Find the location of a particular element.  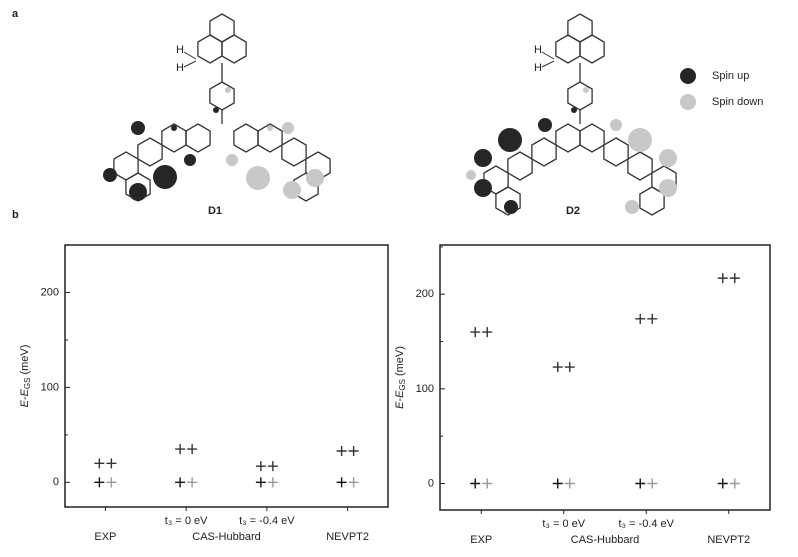

molecule-name: D2 is located at coordinates (573, 211).